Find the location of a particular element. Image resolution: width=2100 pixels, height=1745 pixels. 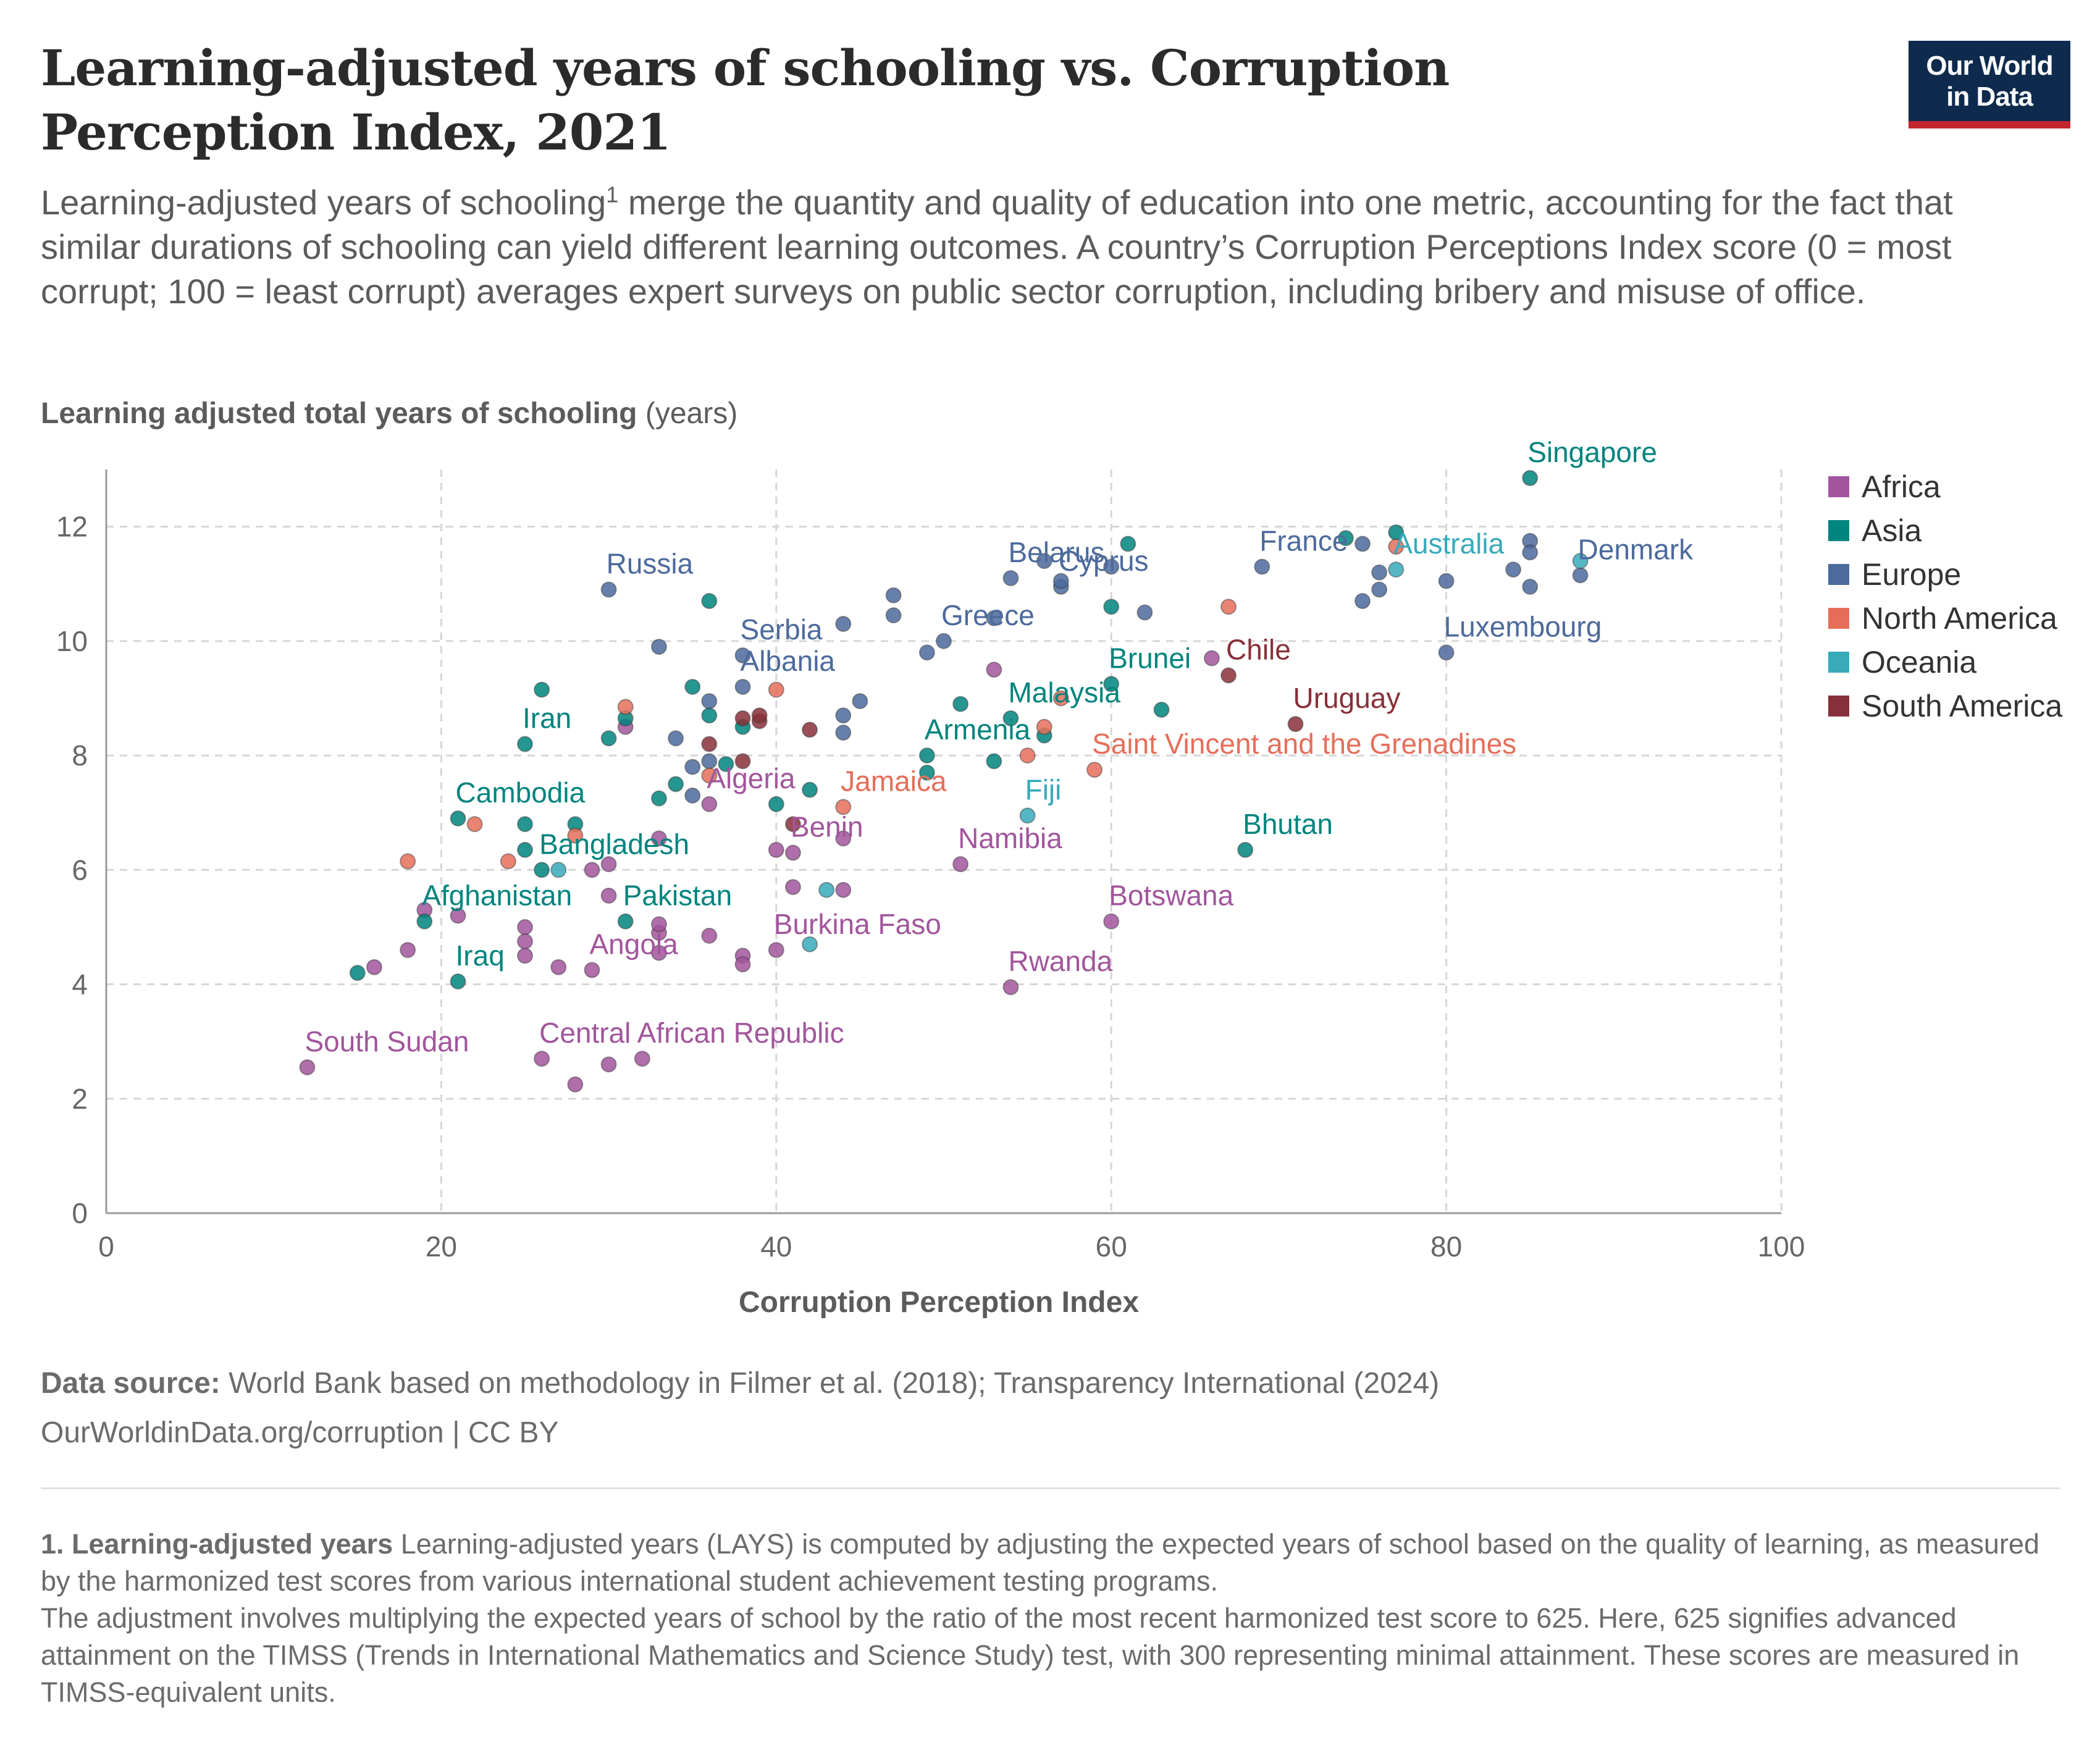

owid-logo: Our World in Data is located at coordinates (1989, 85).